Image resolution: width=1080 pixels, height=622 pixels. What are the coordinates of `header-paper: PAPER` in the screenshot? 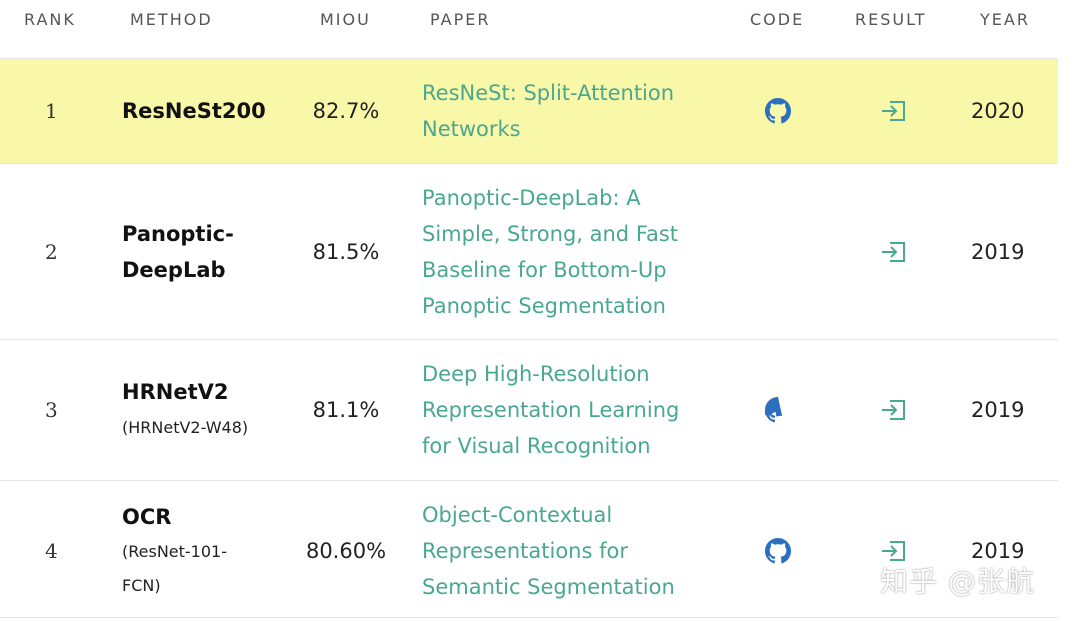 It's located at (460, 19).